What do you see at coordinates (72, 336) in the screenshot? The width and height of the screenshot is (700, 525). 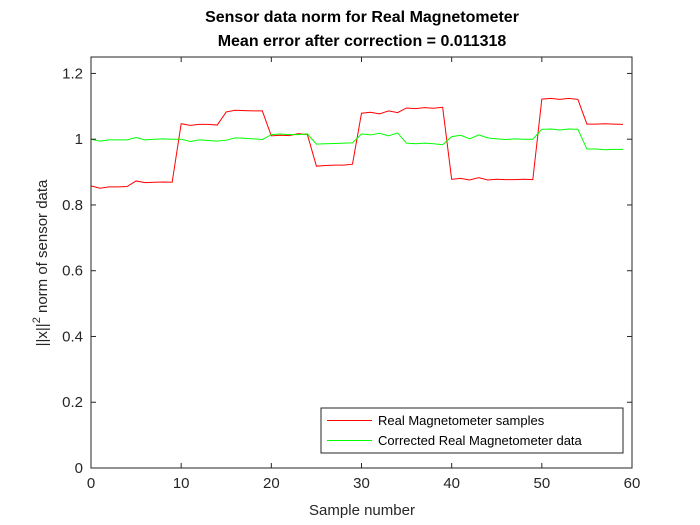 I see `y-tick-label: 0.4` at bounding box center [72, 336].